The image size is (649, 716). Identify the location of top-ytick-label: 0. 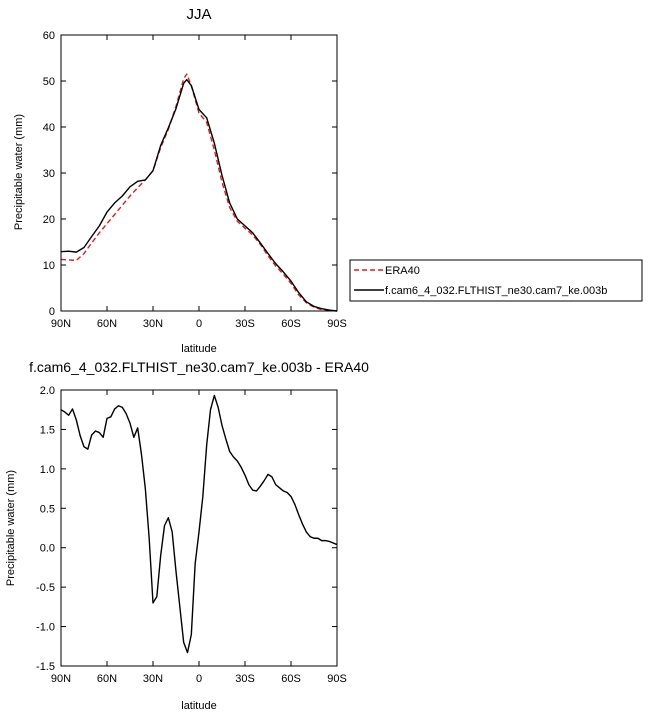
(52, 312).